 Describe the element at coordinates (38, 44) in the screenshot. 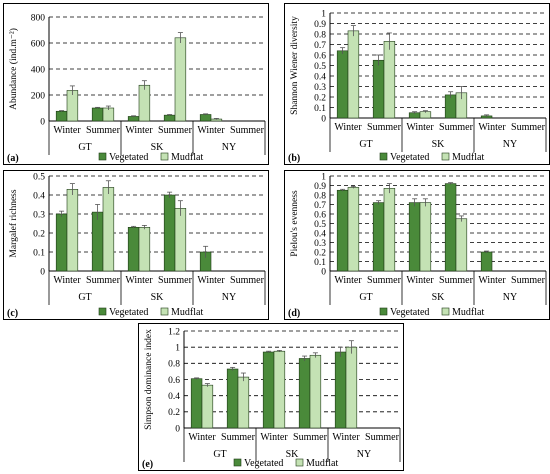

I see `y-tick-label: 600` at that location.